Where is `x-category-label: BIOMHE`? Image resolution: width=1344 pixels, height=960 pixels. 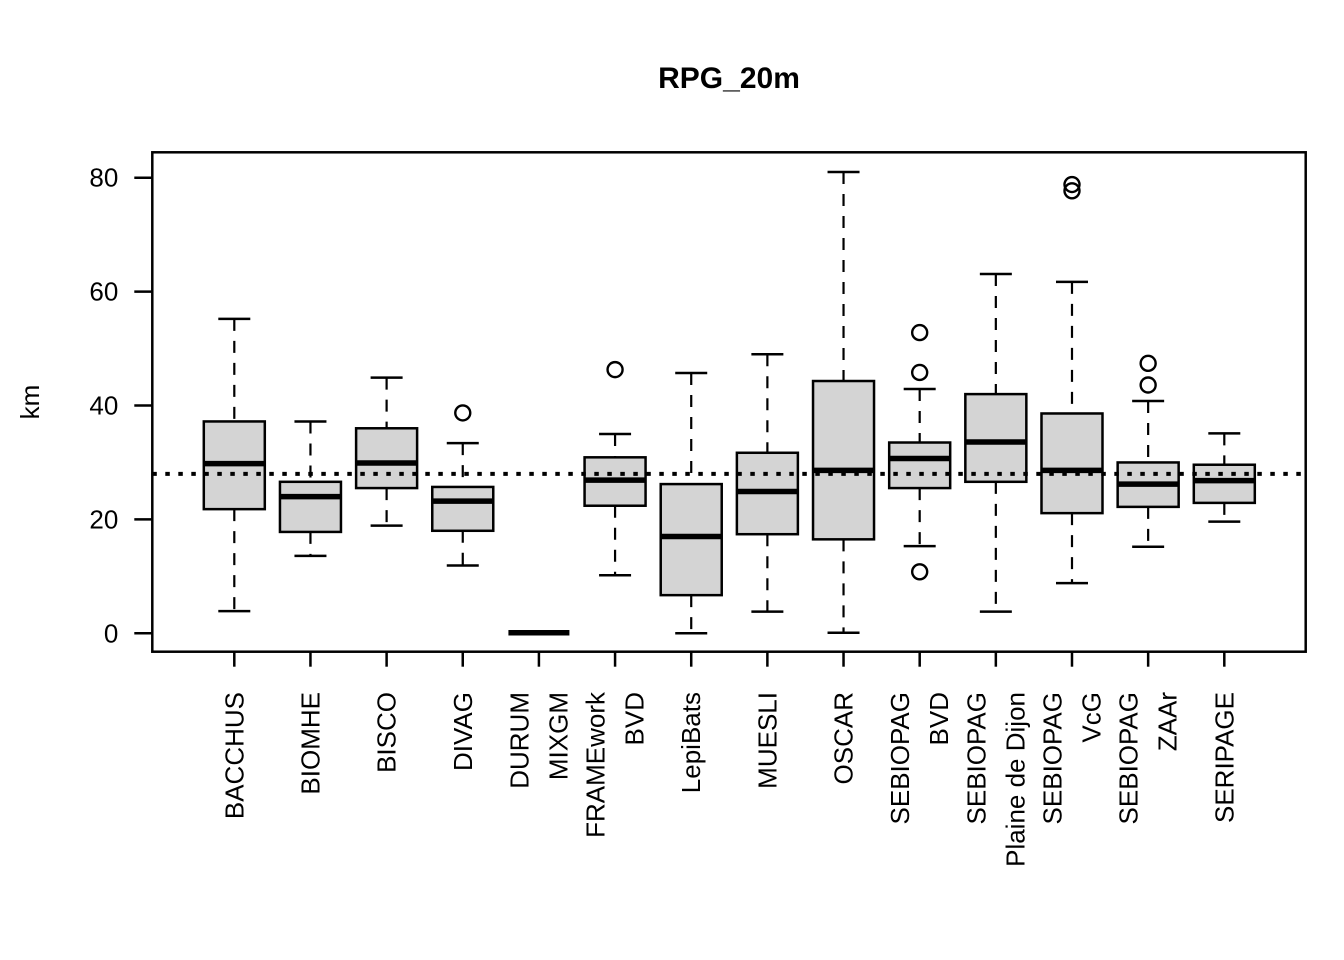
x-category-label: BIOMHE is located at coordinates (310, 743).